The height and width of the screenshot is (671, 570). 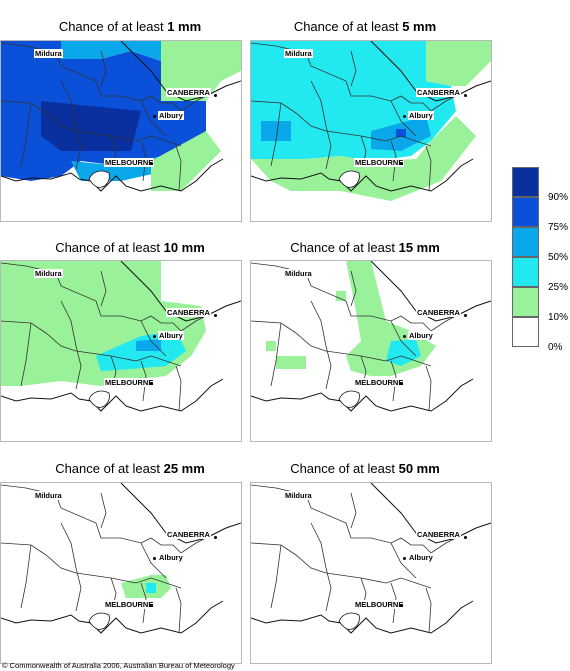 I want to click on panel-title-amount: 25 mm, so click(x=184, y=468).